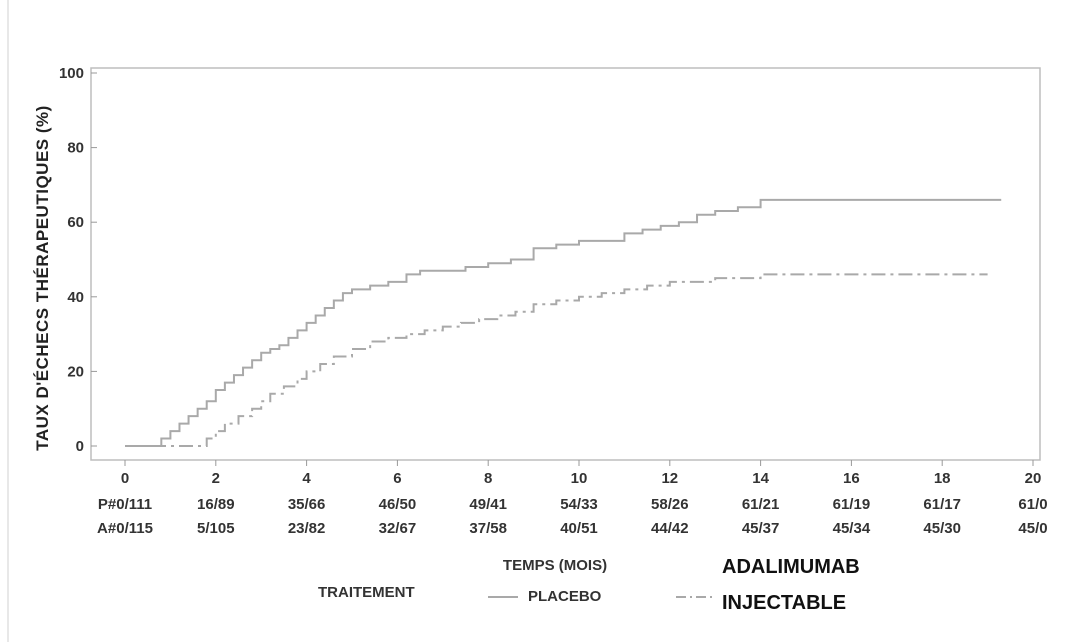 This screenshot has width=1074, height=642. Describe the element at coordinates (488, 504) in the screenshot. I see `risk-placebo-cell: 49/41` at that location.